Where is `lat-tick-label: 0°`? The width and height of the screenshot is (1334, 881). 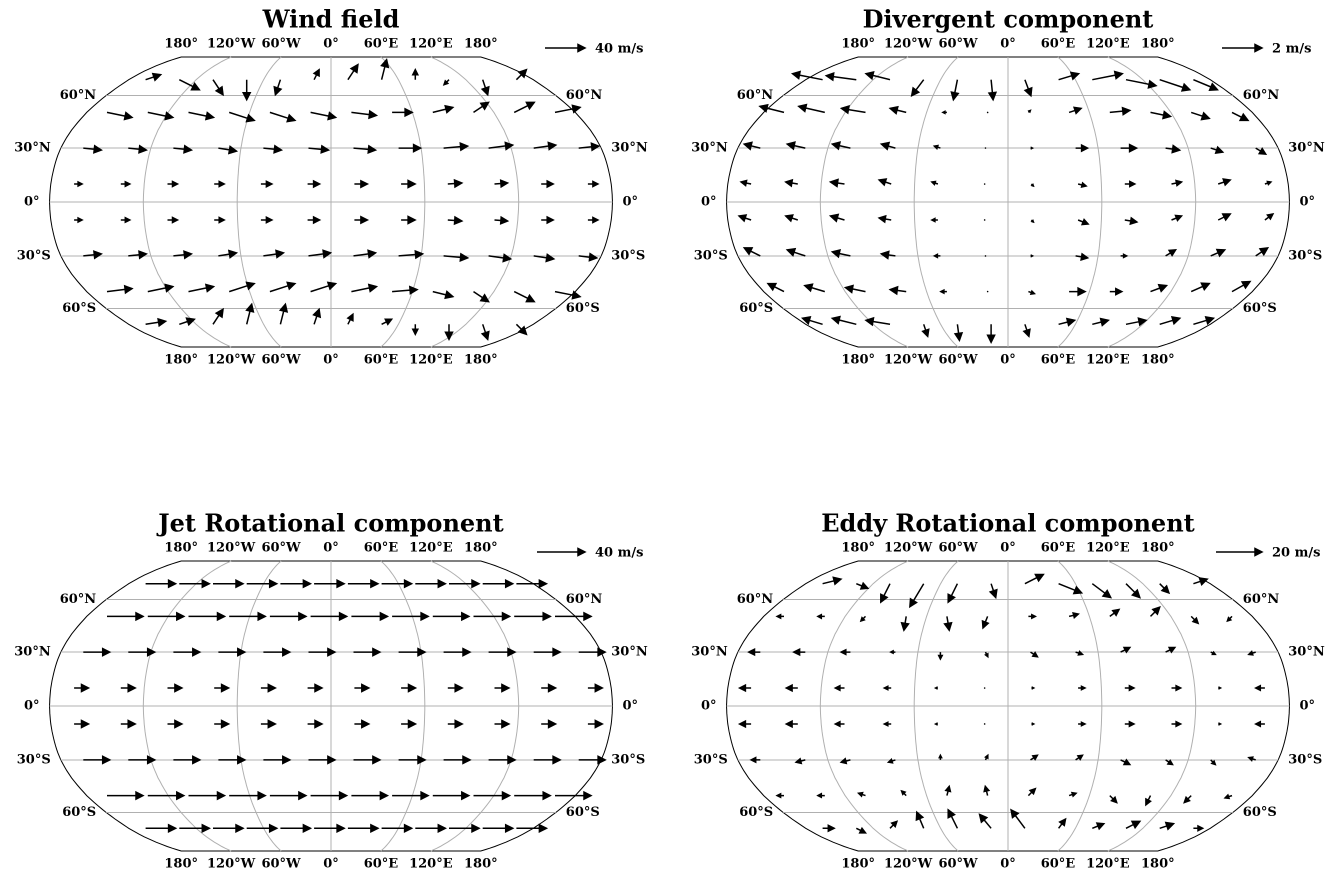 lat-tick-label: 0° is located at coordinates (631, 202).